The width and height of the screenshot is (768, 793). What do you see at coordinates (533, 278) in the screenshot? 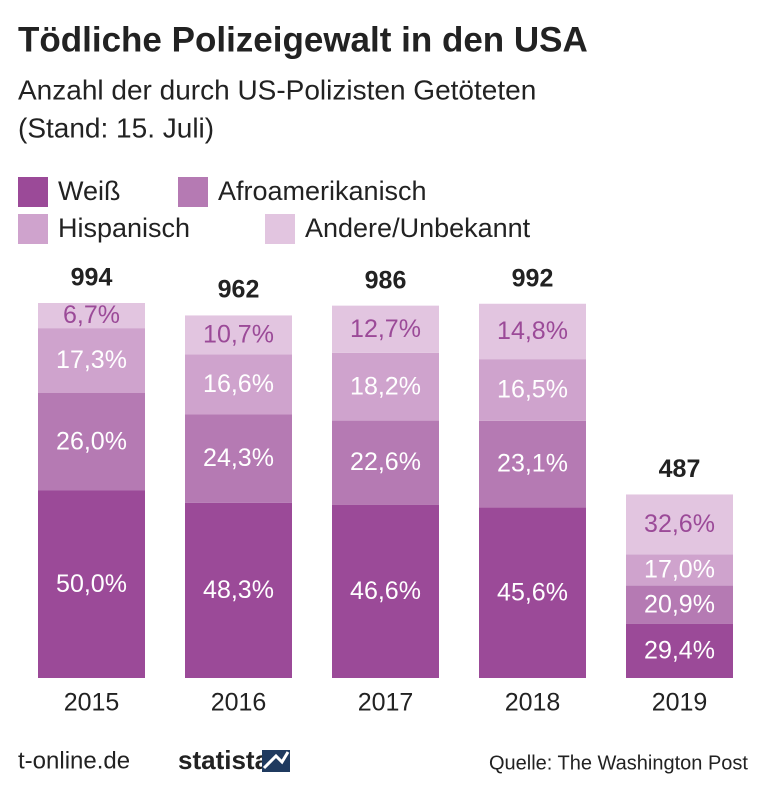
I see `total-label: 992` at bounding box center [533, 278].